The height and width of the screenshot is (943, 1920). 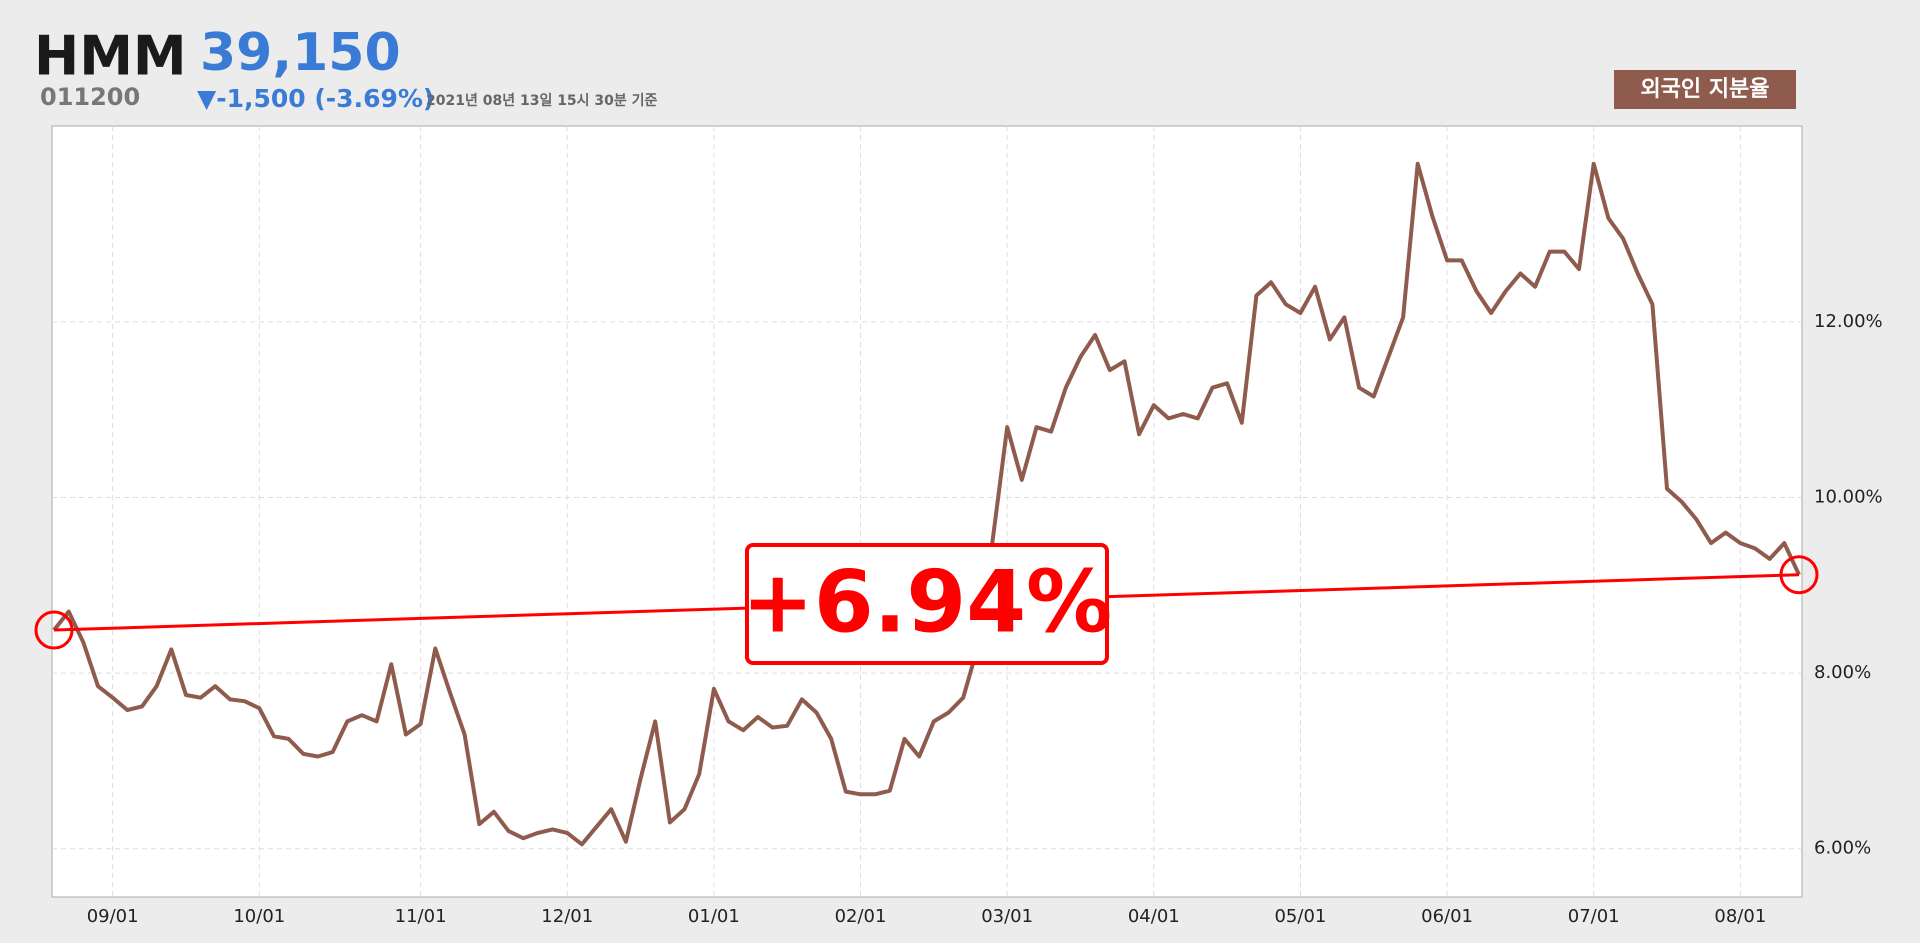 I want to click on x-tick-label: 11/01, so click(x=421, y=916).